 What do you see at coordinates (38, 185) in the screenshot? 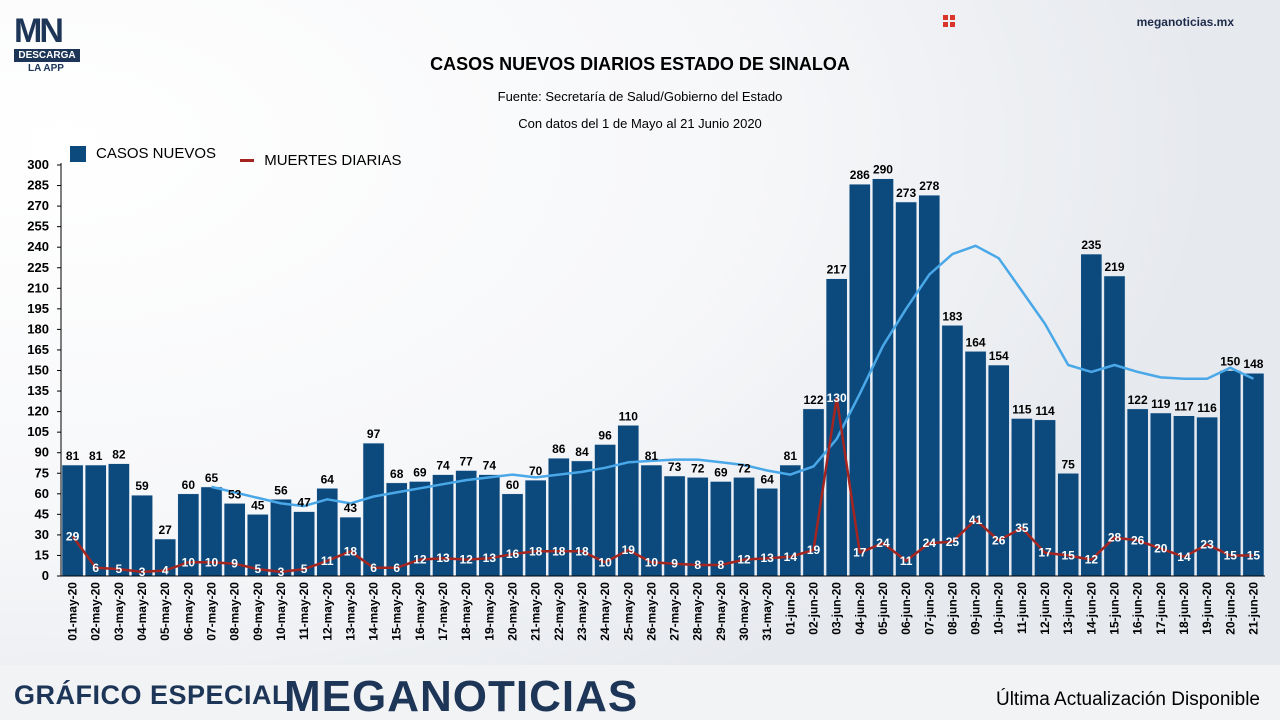
I see `y-tick-label: 285` at bounding box center [38, 185].